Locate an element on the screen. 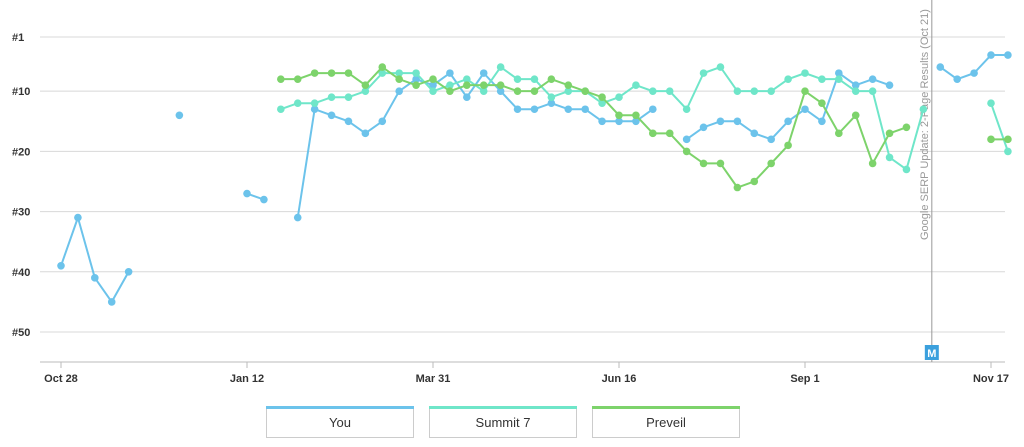  annotation-marker is located at coordinates (931, 352).